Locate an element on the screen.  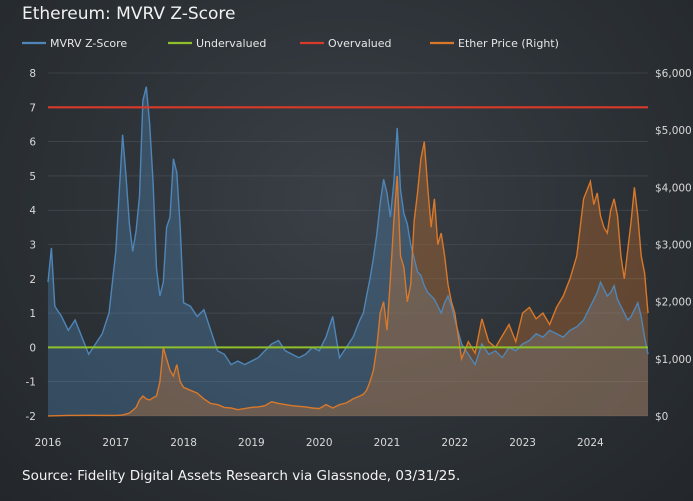
chart-title: Ethereum: MVRV Z-Score is located at coordinates (129, 14).